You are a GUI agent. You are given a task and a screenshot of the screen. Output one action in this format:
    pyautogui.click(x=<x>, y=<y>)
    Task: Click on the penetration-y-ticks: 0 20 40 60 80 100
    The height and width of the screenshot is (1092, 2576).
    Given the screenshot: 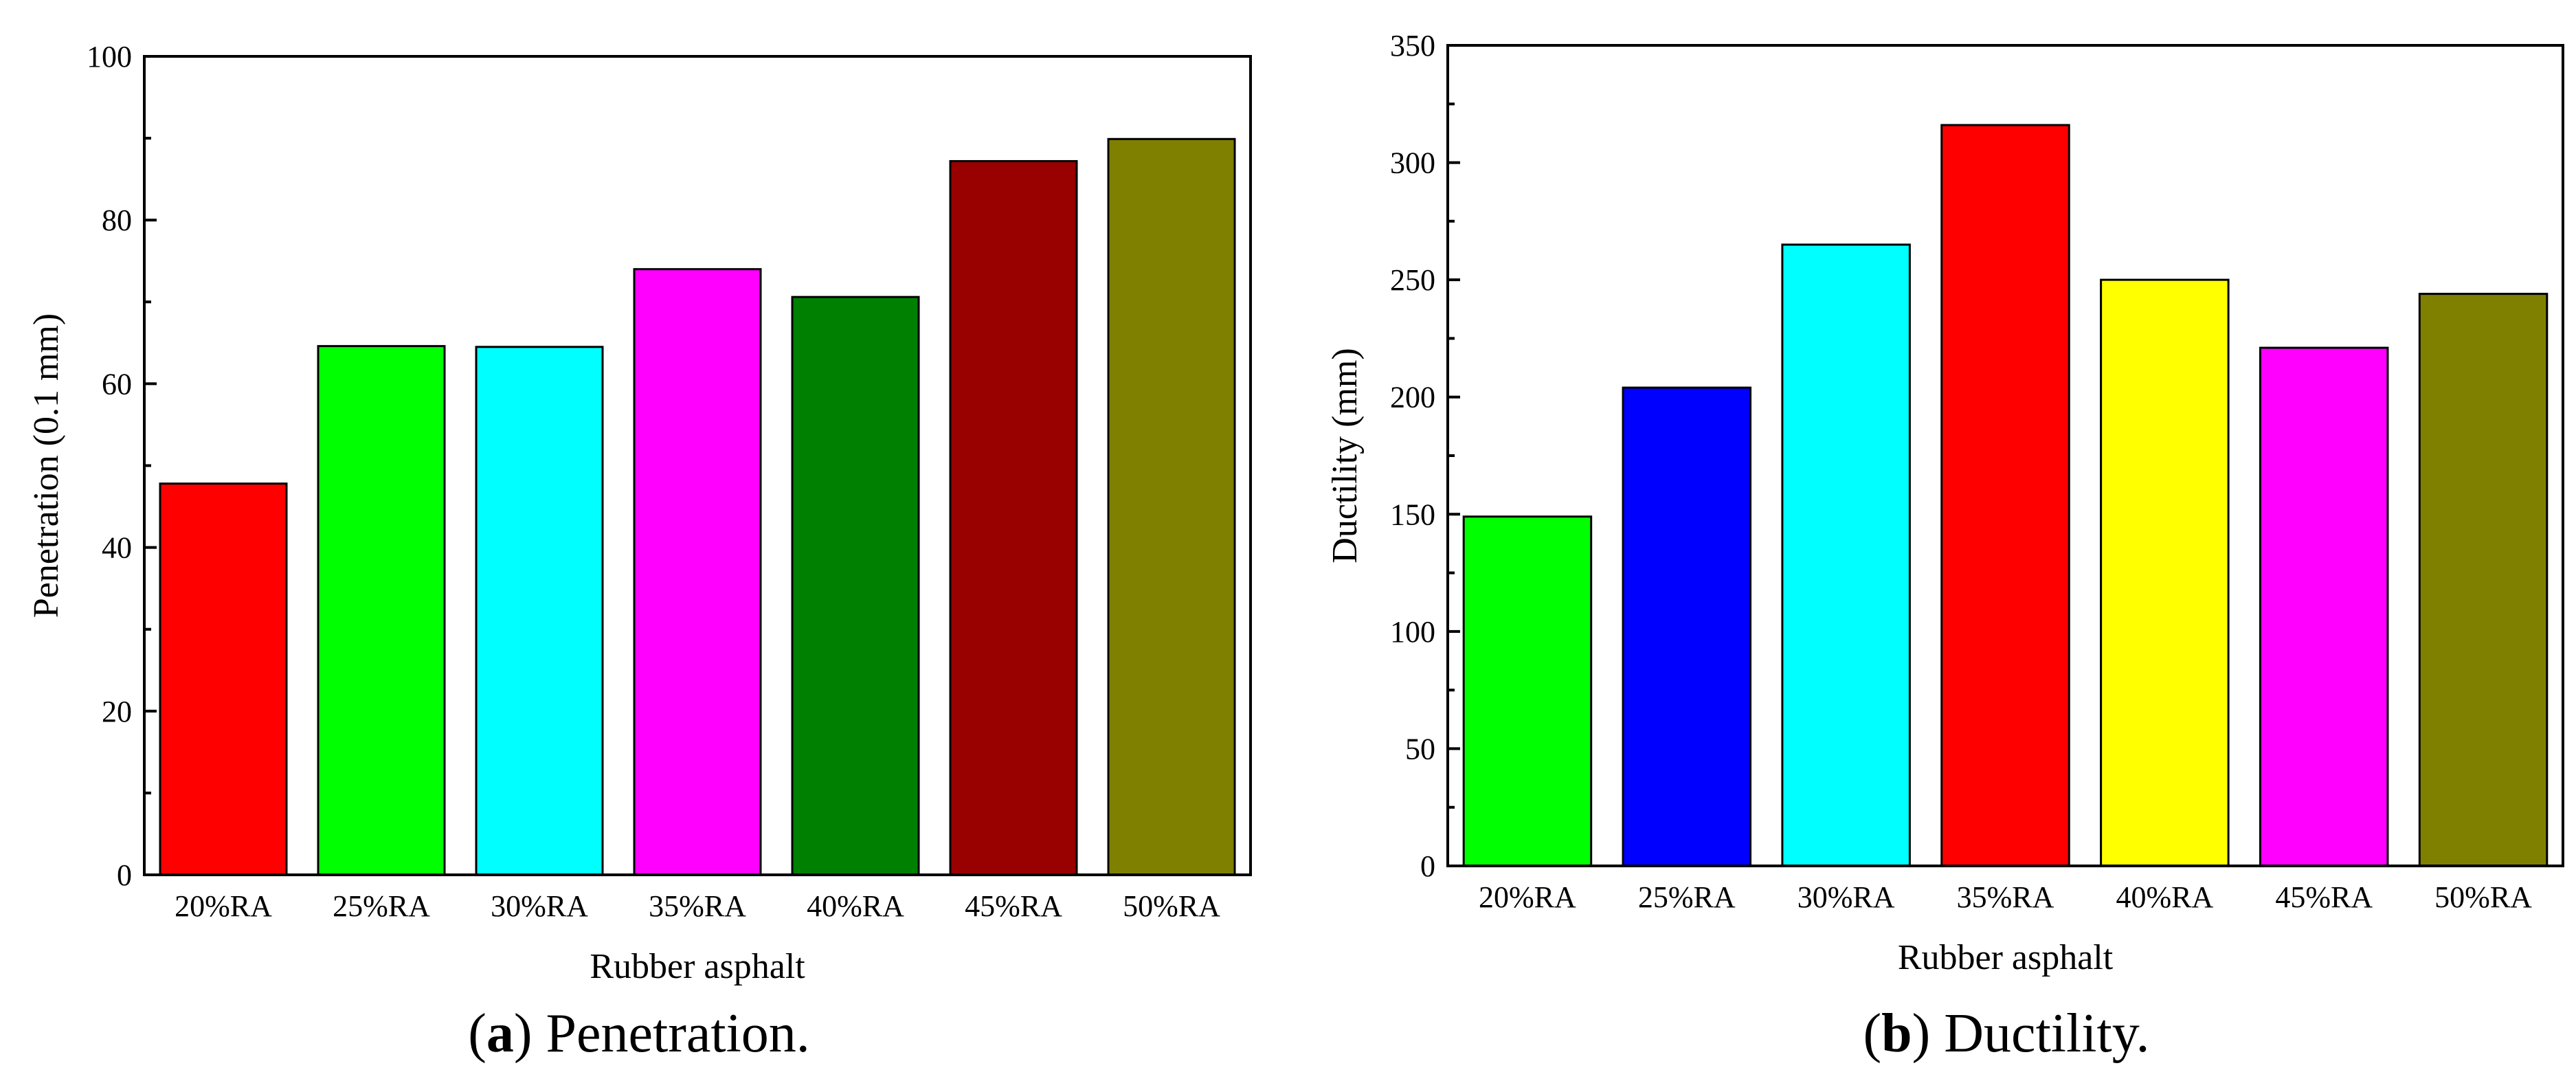 What is the action you would take?
    pyautogui.click(x=122, y=466)
    